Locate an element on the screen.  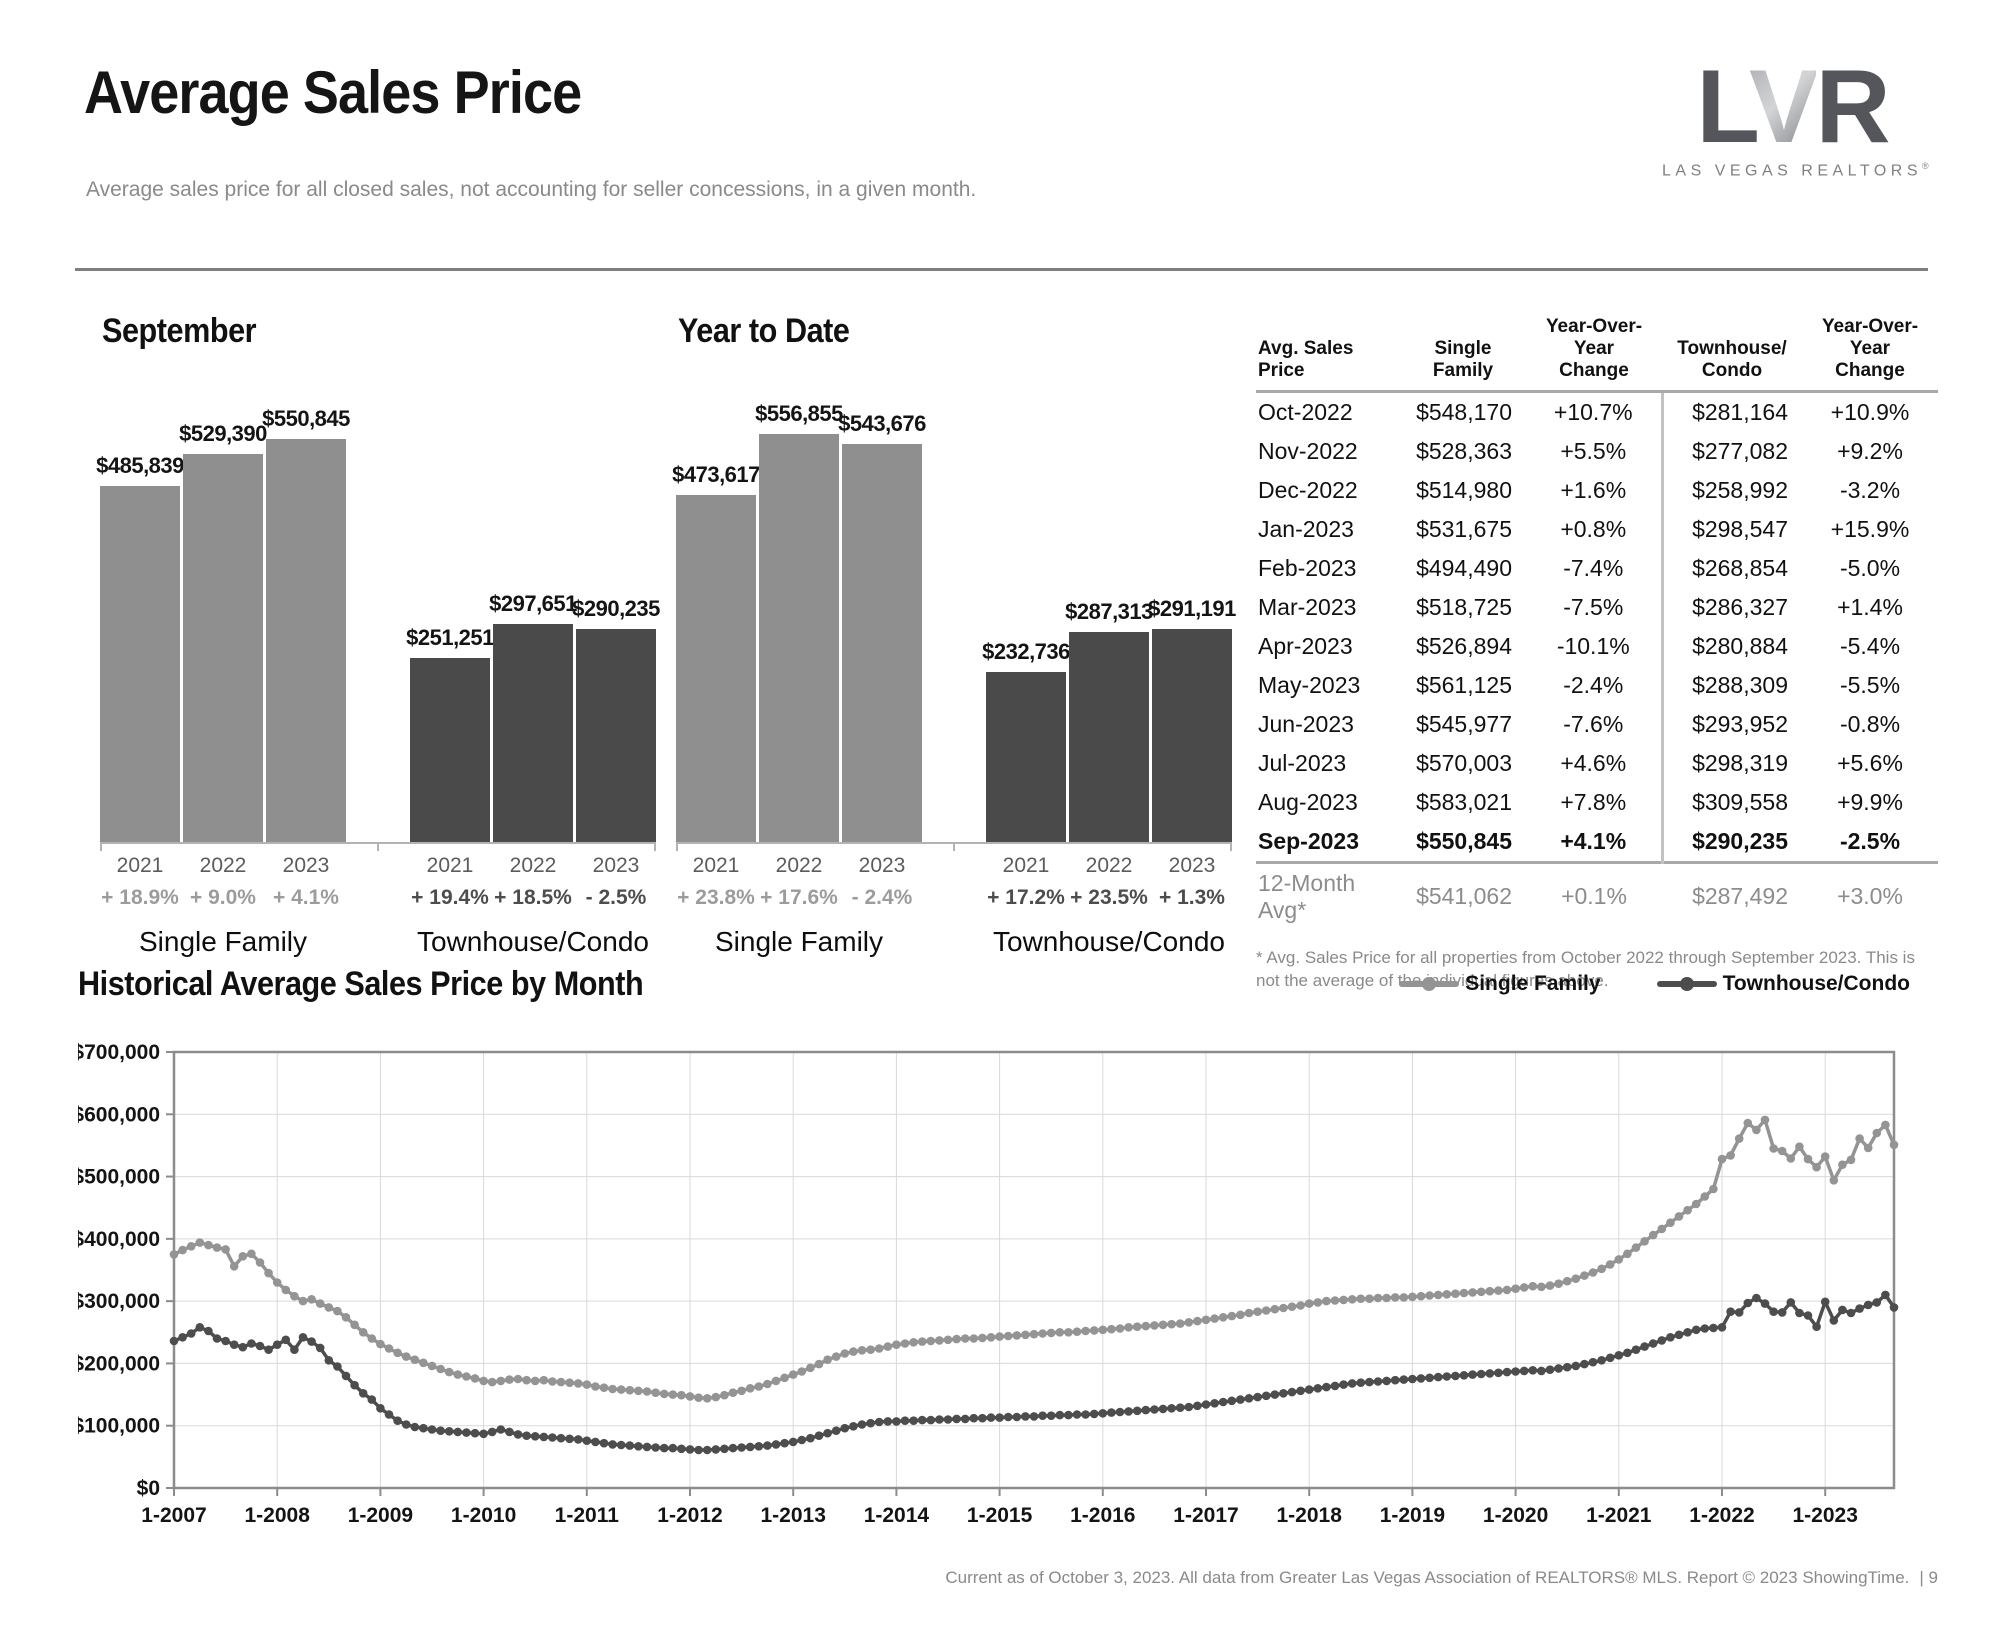
axis-tick is located at coordinates (954, 846).